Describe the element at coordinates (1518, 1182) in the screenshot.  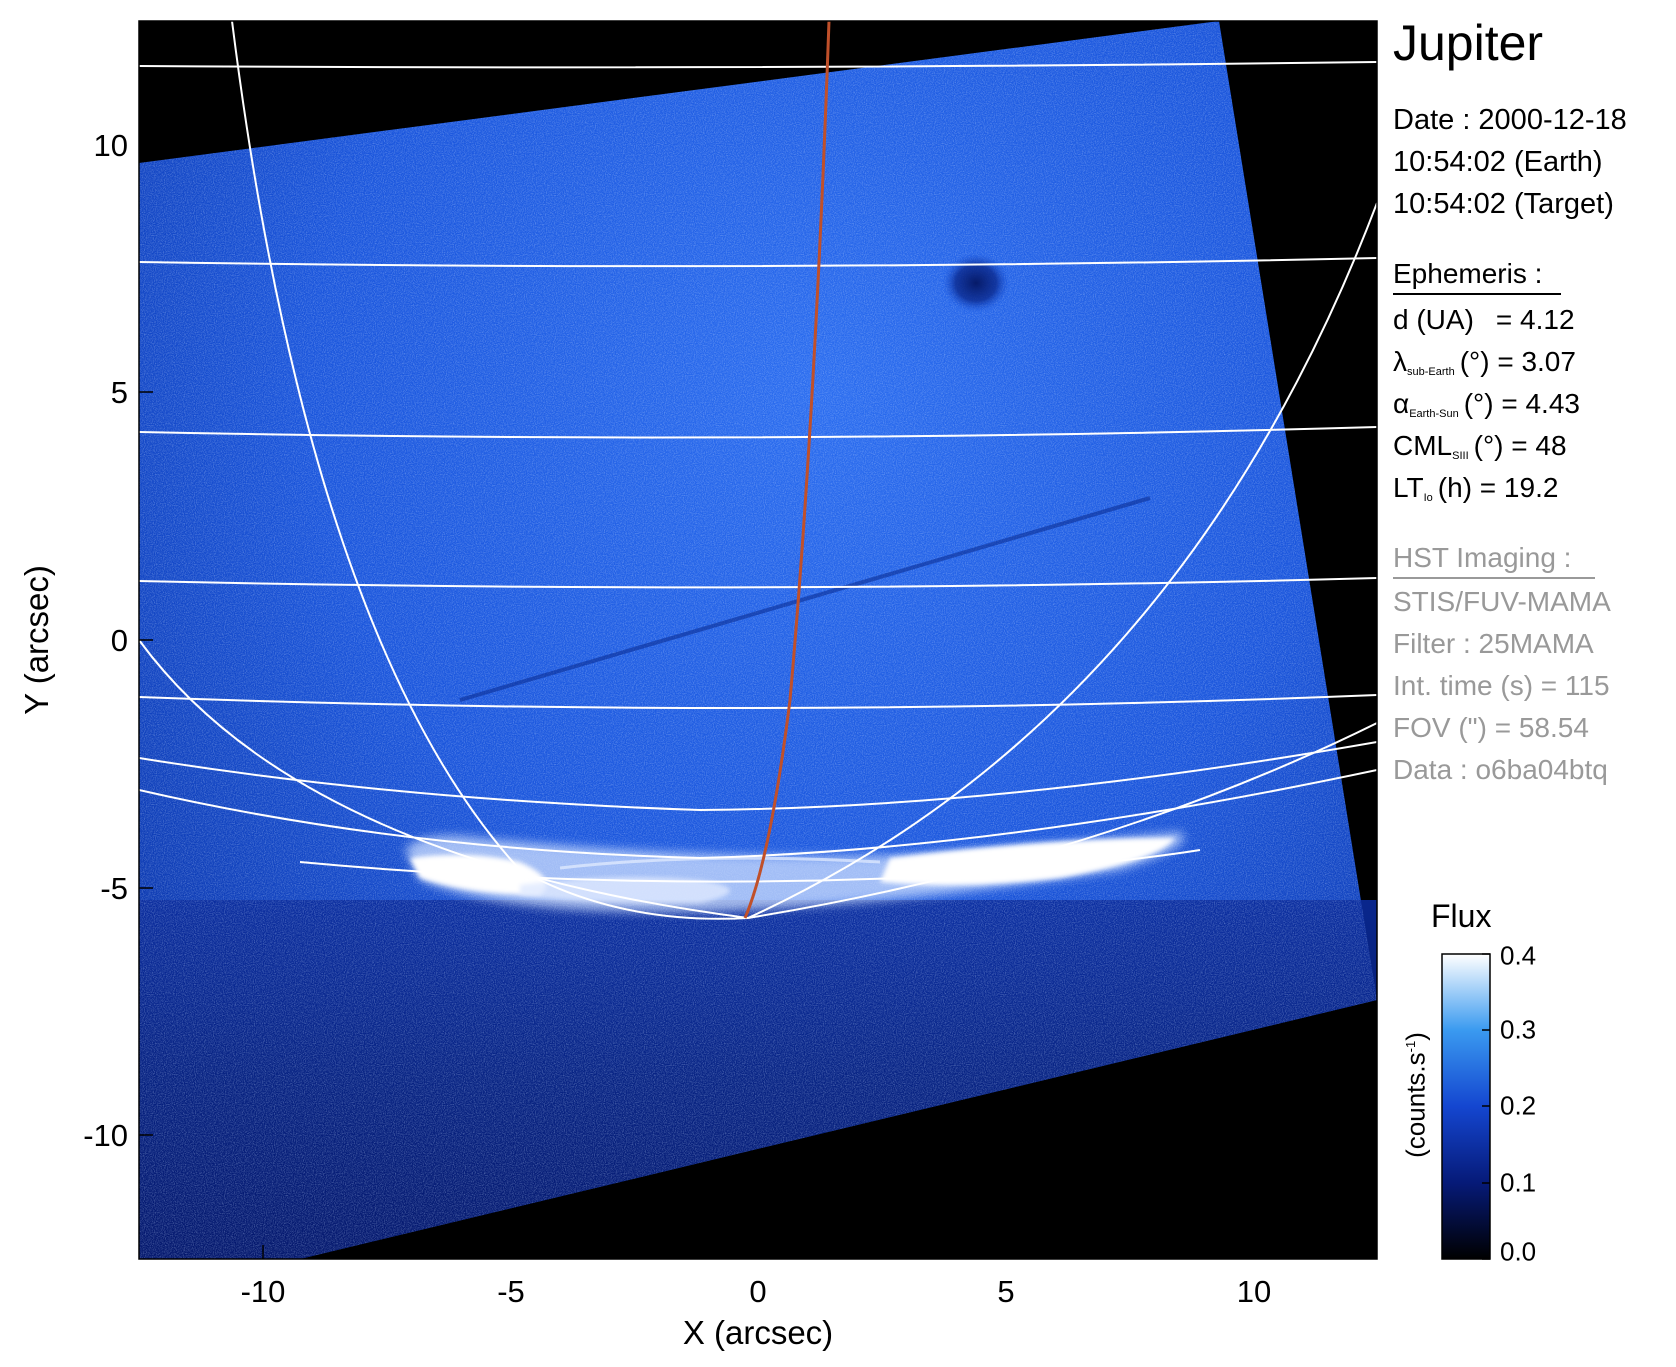
I see `colorbar-tick-label: 0.1` at that location.